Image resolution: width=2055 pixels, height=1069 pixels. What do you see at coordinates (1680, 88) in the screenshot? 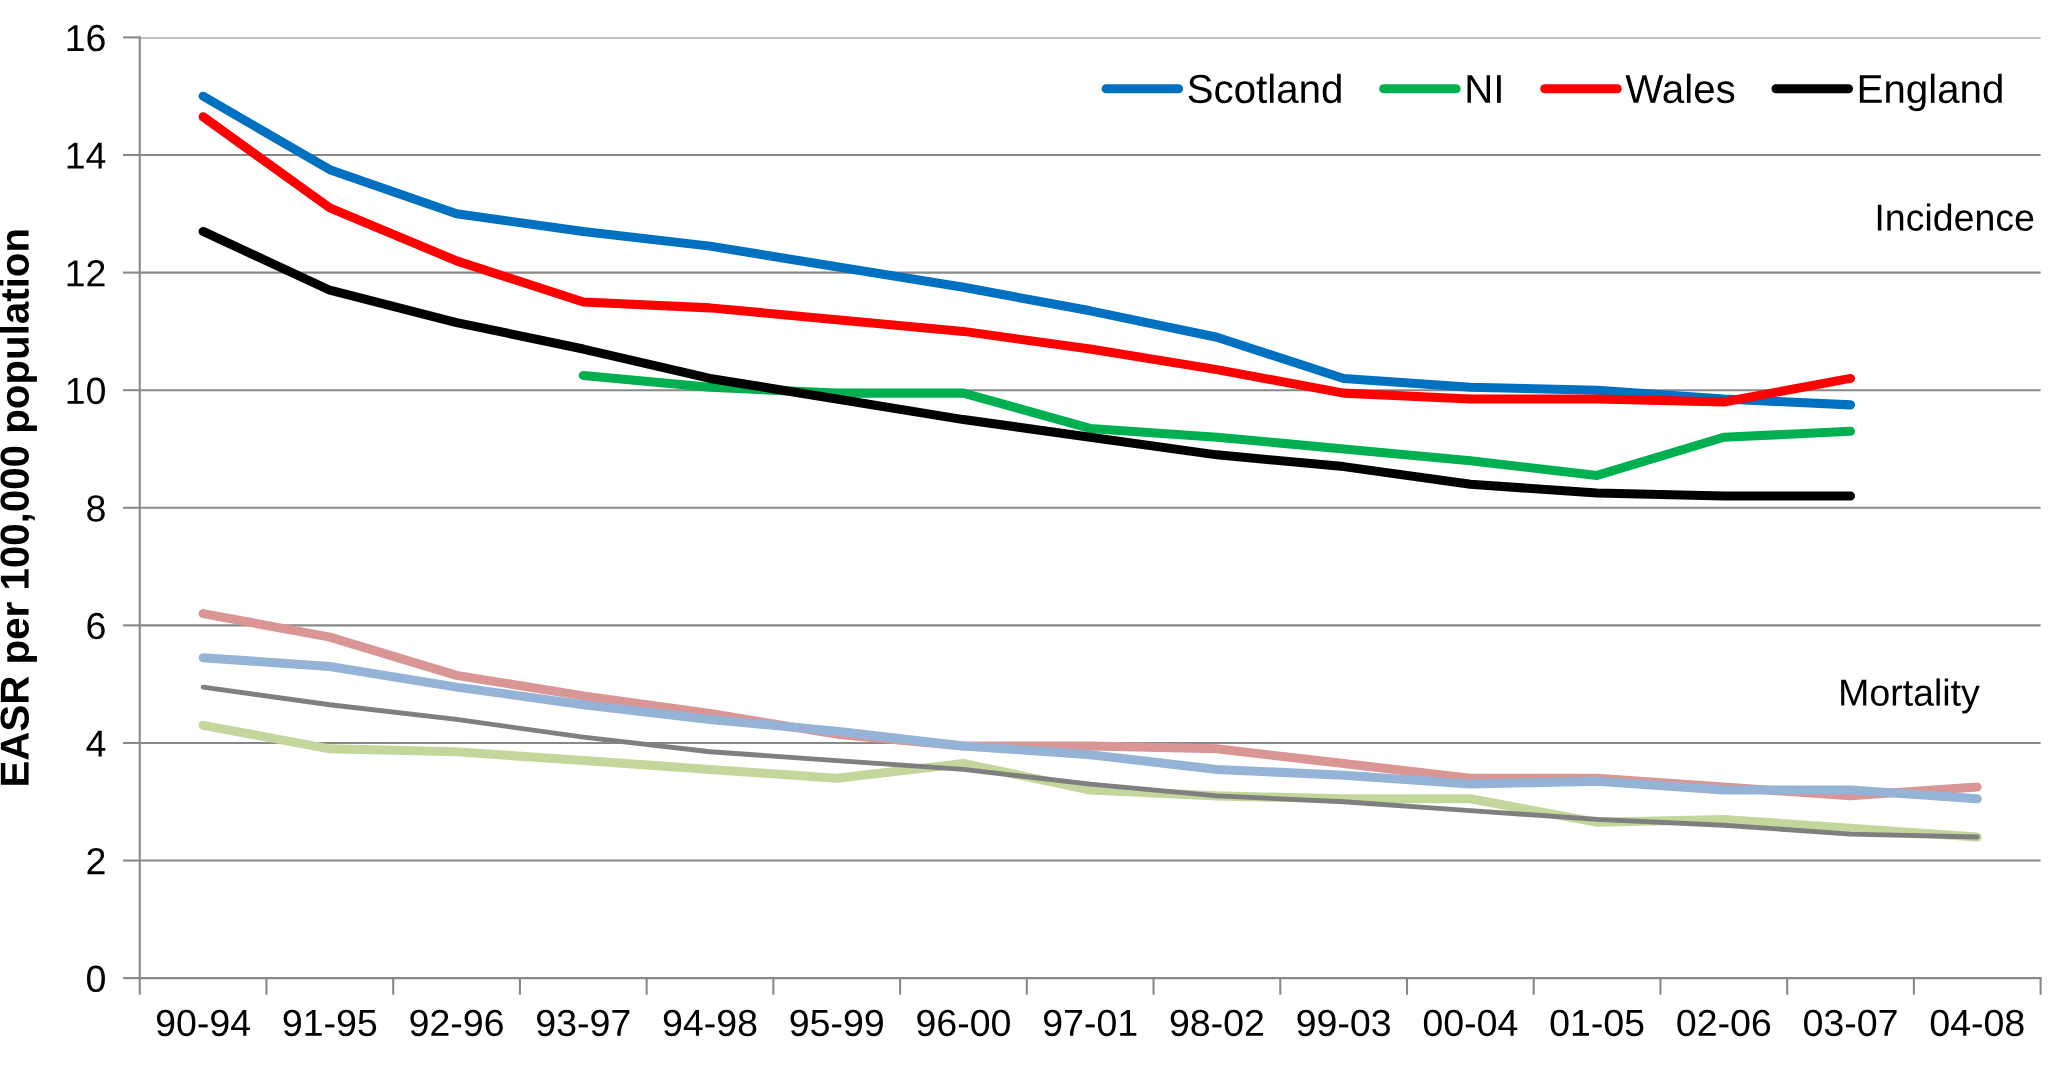
I see `legend-label: Wales` at bounding box center [1680, 88].